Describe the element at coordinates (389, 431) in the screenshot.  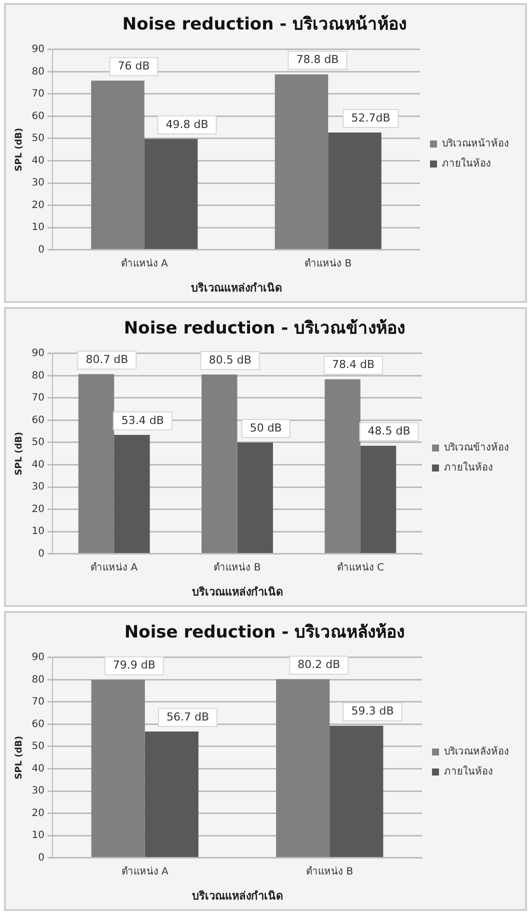
I see `data-label: 48.5 dB` at that location.